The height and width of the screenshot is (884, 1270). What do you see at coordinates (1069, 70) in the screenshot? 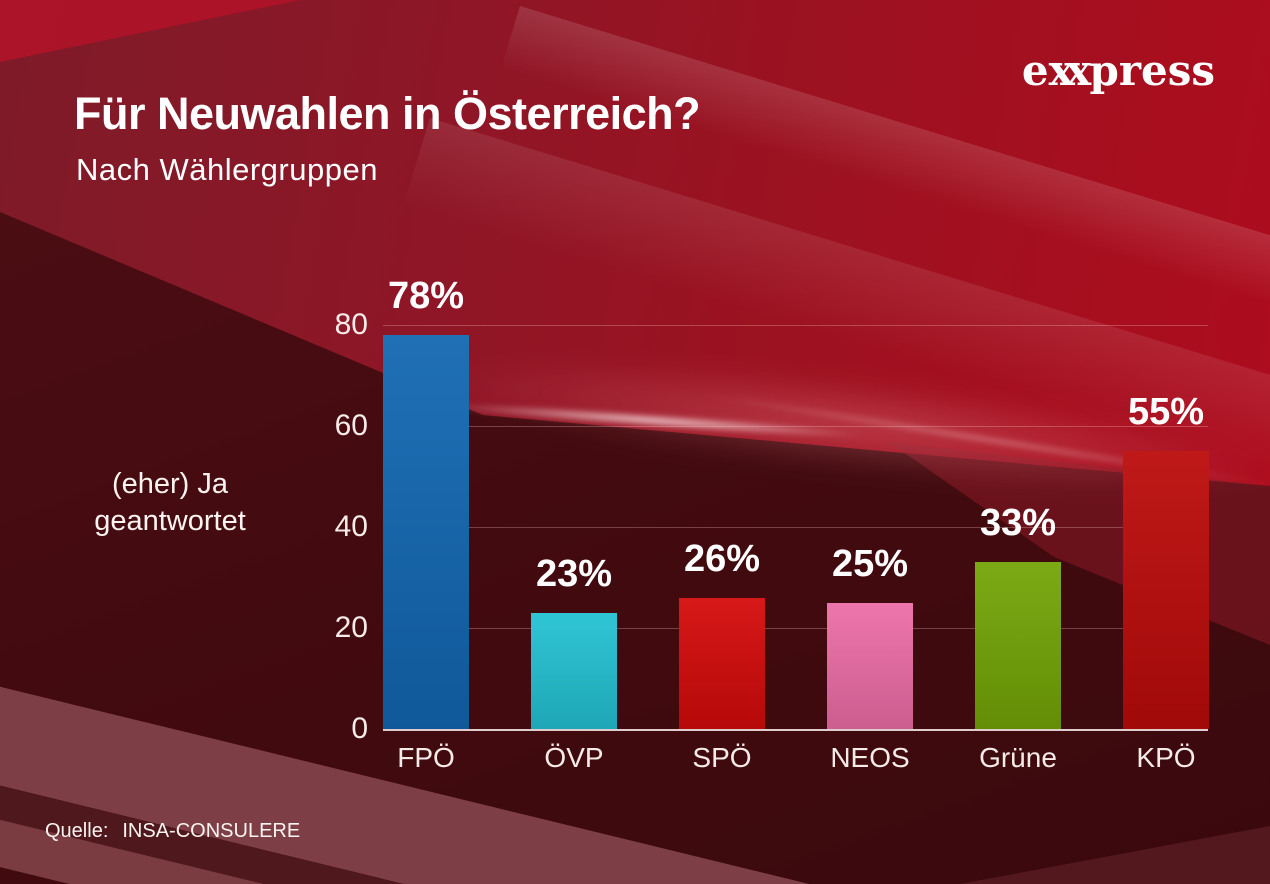
I see `logo-double-x-icon: xx` at bounding box center [1069, 70].